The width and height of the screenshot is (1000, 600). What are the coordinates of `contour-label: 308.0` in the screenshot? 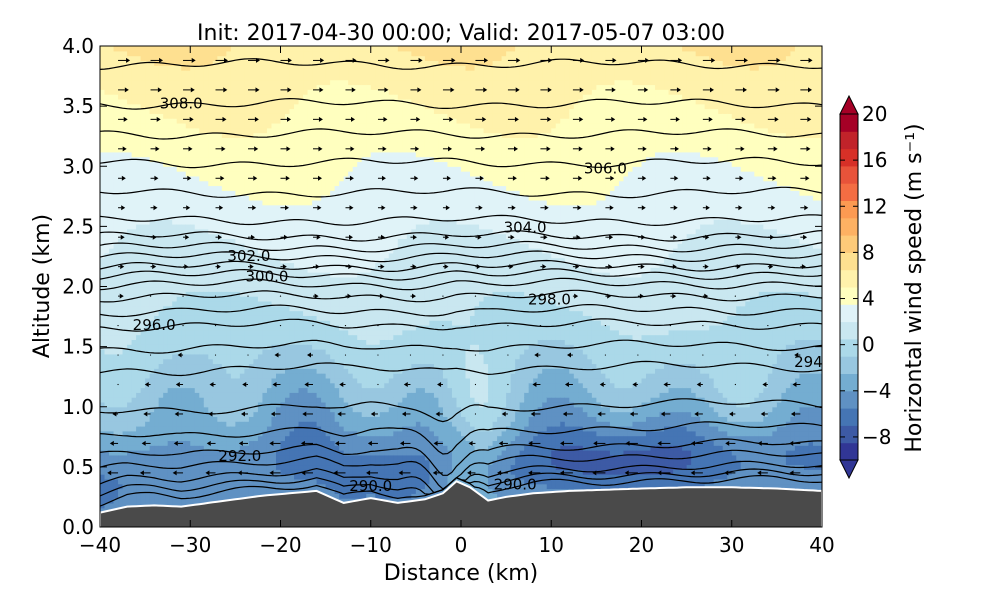 It's located at (181, 104).